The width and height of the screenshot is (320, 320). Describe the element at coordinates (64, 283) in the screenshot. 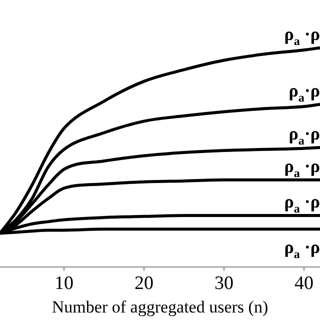

I see `x-tick-label: 10` at that location.